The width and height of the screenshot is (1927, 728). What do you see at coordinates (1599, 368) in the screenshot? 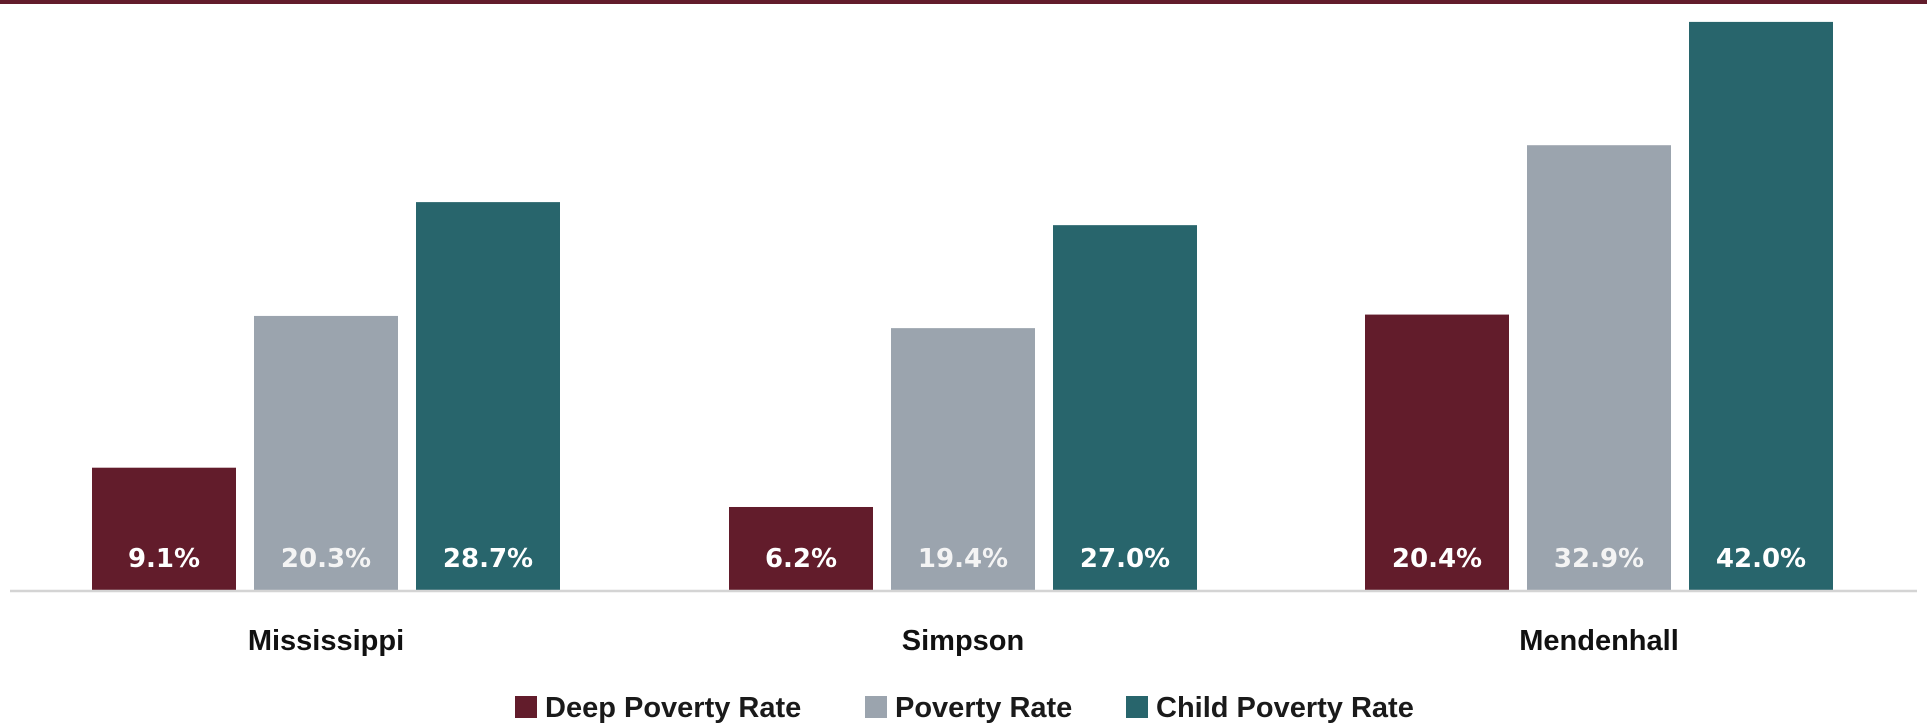
I see `bar-mendenhall-poverty-rate` at bounding box center [1599, 368].